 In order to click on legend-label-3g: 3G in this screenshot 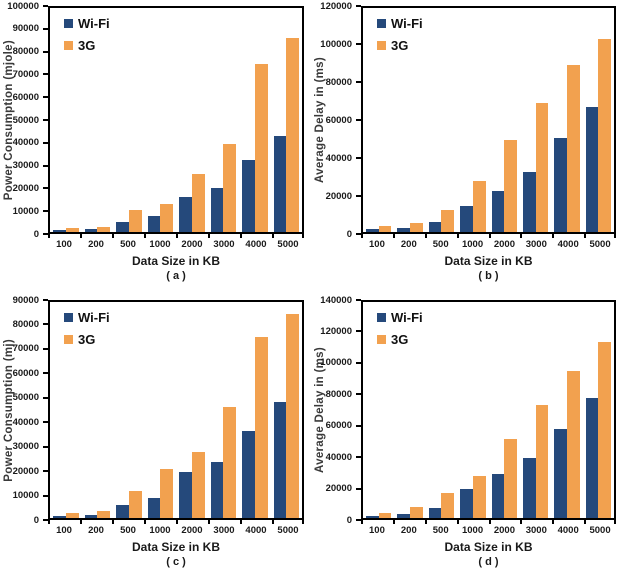, I will do `click(87, 45)`.